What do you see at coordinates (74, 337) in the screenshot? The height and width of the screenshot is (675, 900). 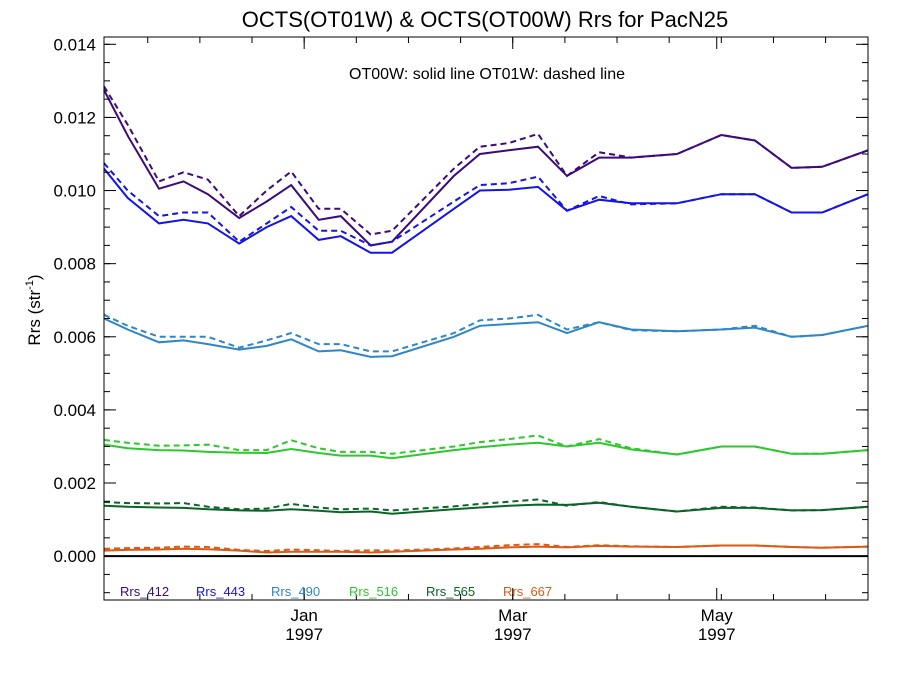 I see `y-tick-label: 0.006` at bounding box center [74, 337].